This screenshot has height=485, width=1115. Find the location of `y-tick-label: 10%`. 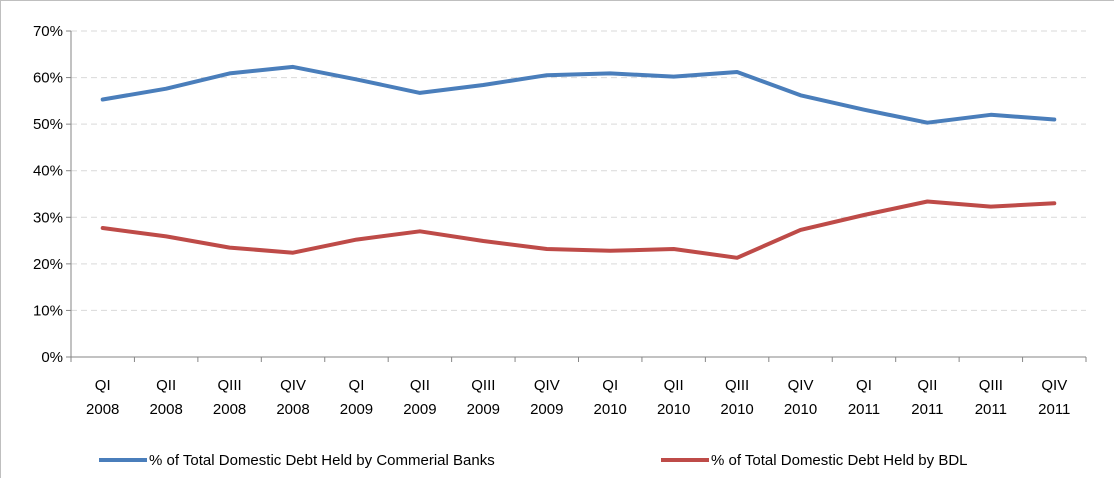

y-tick-label: 10% is located at coordinates (48, 310).